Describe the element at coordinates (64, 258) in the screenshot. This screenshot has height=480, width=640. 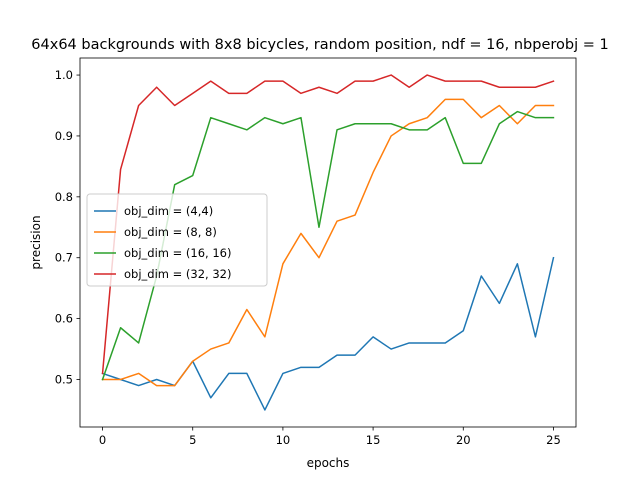
I see `y-tick-label: 0.7` at that location.